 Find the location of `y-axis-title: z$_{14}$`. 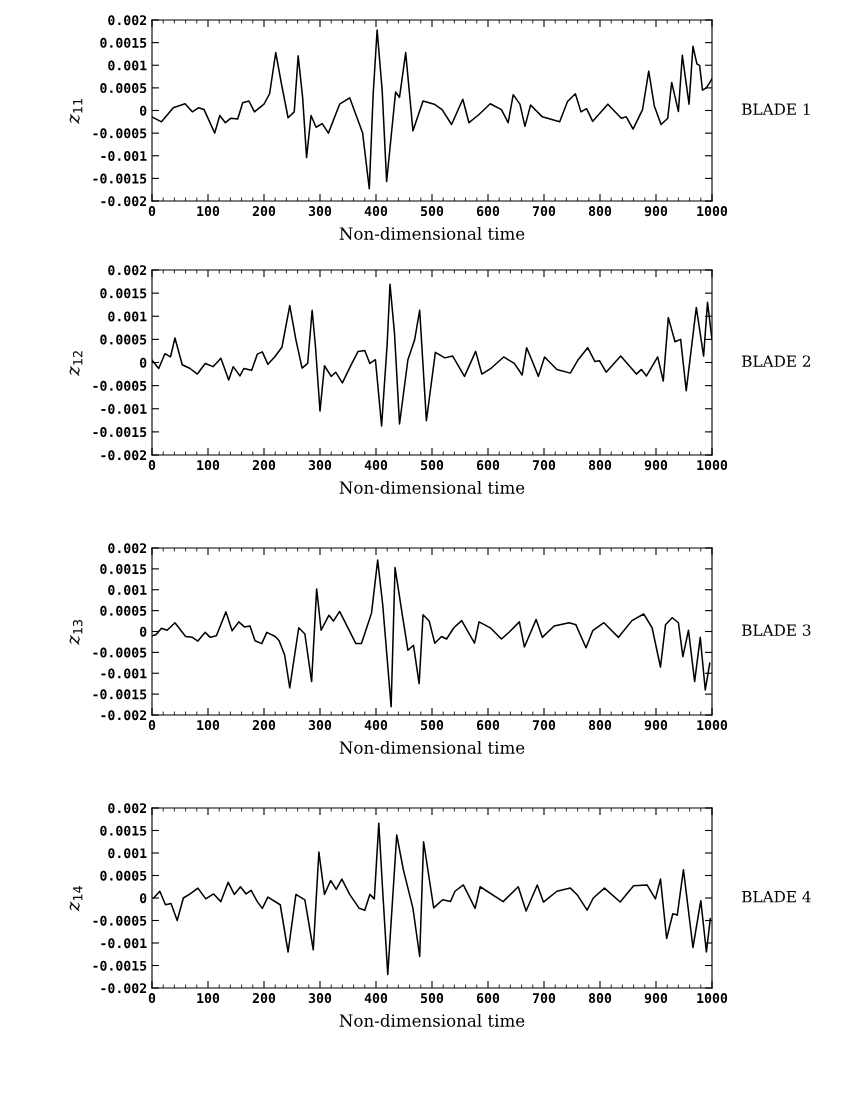

y-axis-title: z$_{14}$ is located at coordinates (76, 899).